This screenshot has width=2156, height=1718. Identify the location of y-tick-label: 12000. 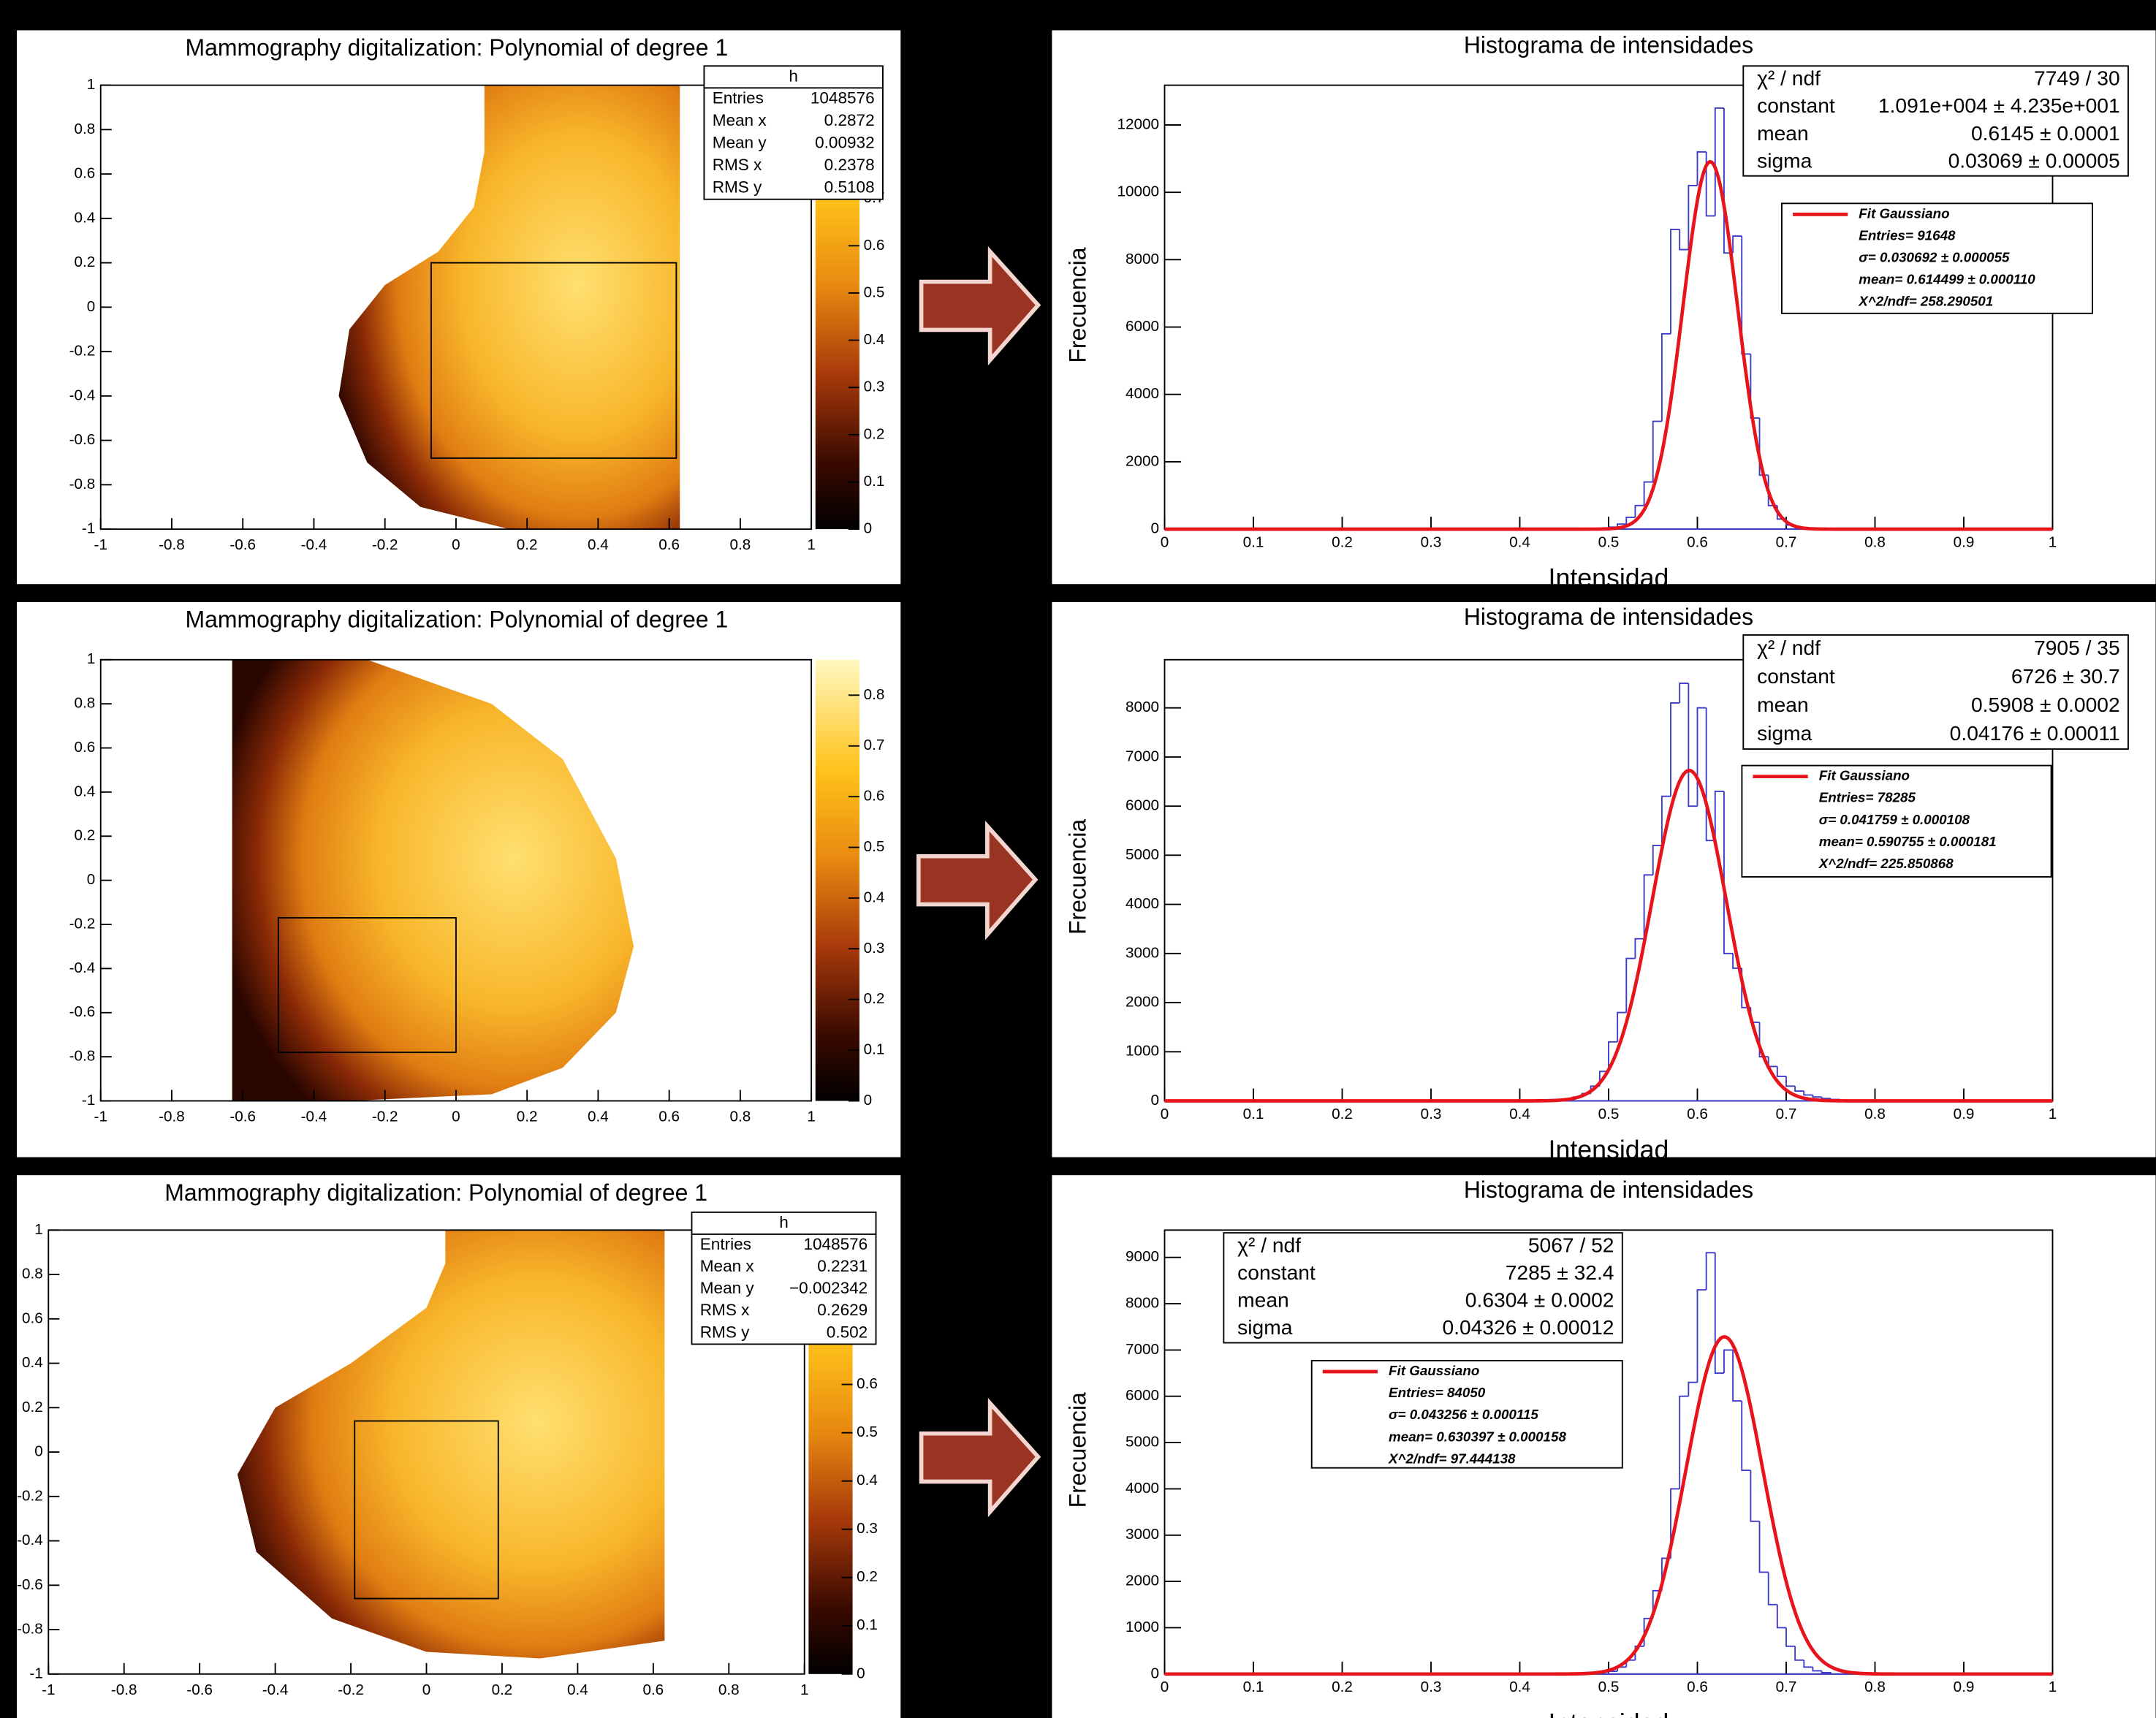
(1137, 123).